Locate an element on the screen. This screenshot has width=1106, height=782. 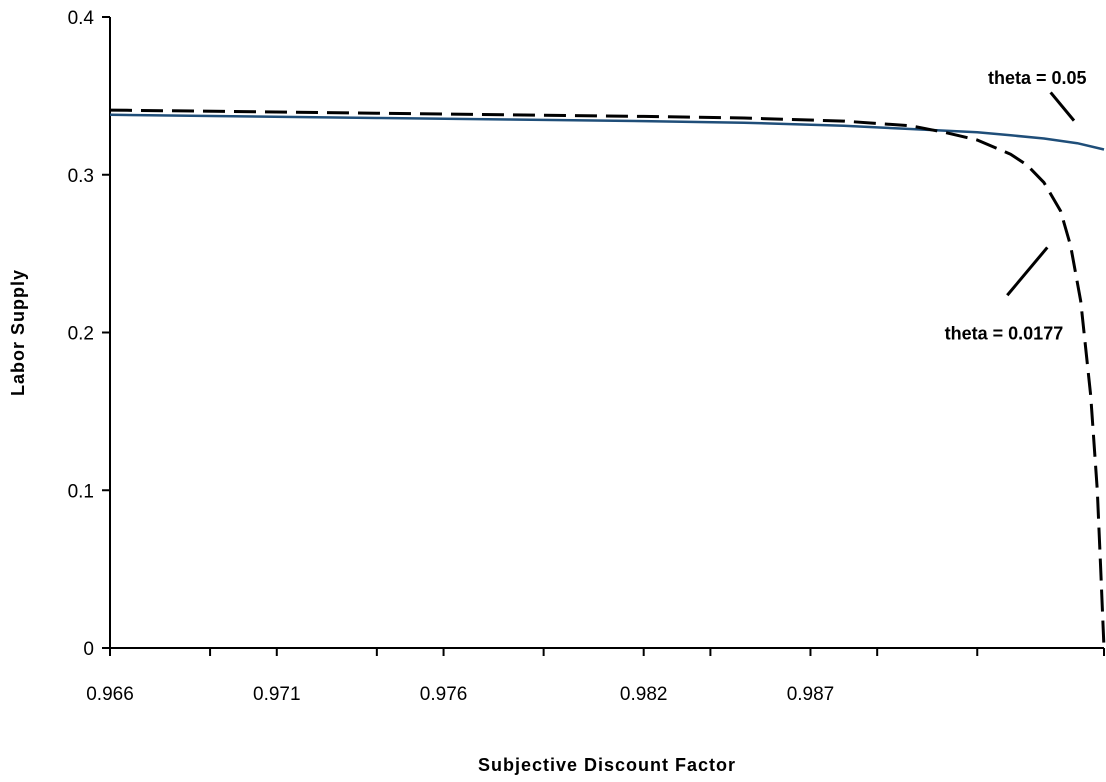
annotation-label: theta = 0.0177 is located at coordinates (1004, 334).